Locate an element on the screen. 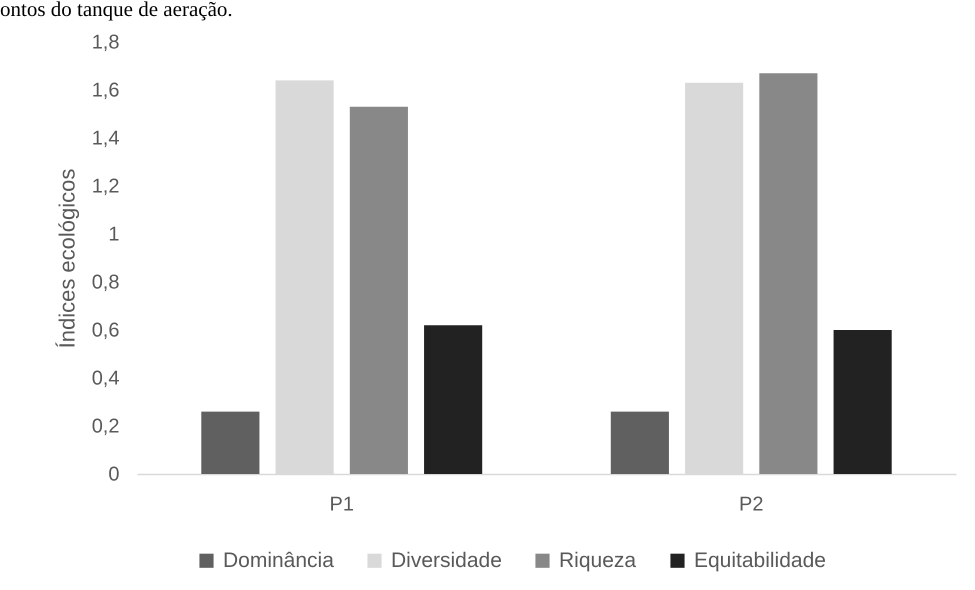  y-tick-label: 0,4 is located at coordinates (106, 379).